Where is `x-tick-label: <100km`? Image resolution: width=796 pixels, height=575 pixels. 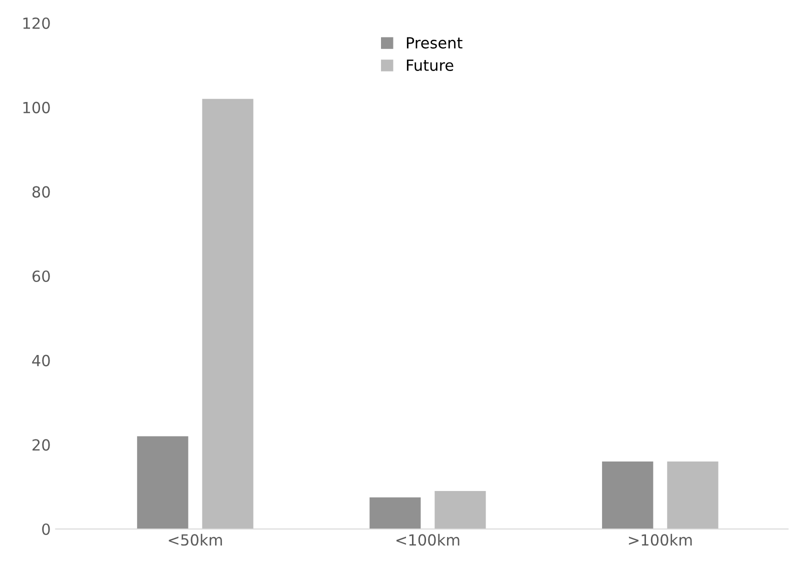
x-tick-label: <100km is located at coordinates (428, 540).